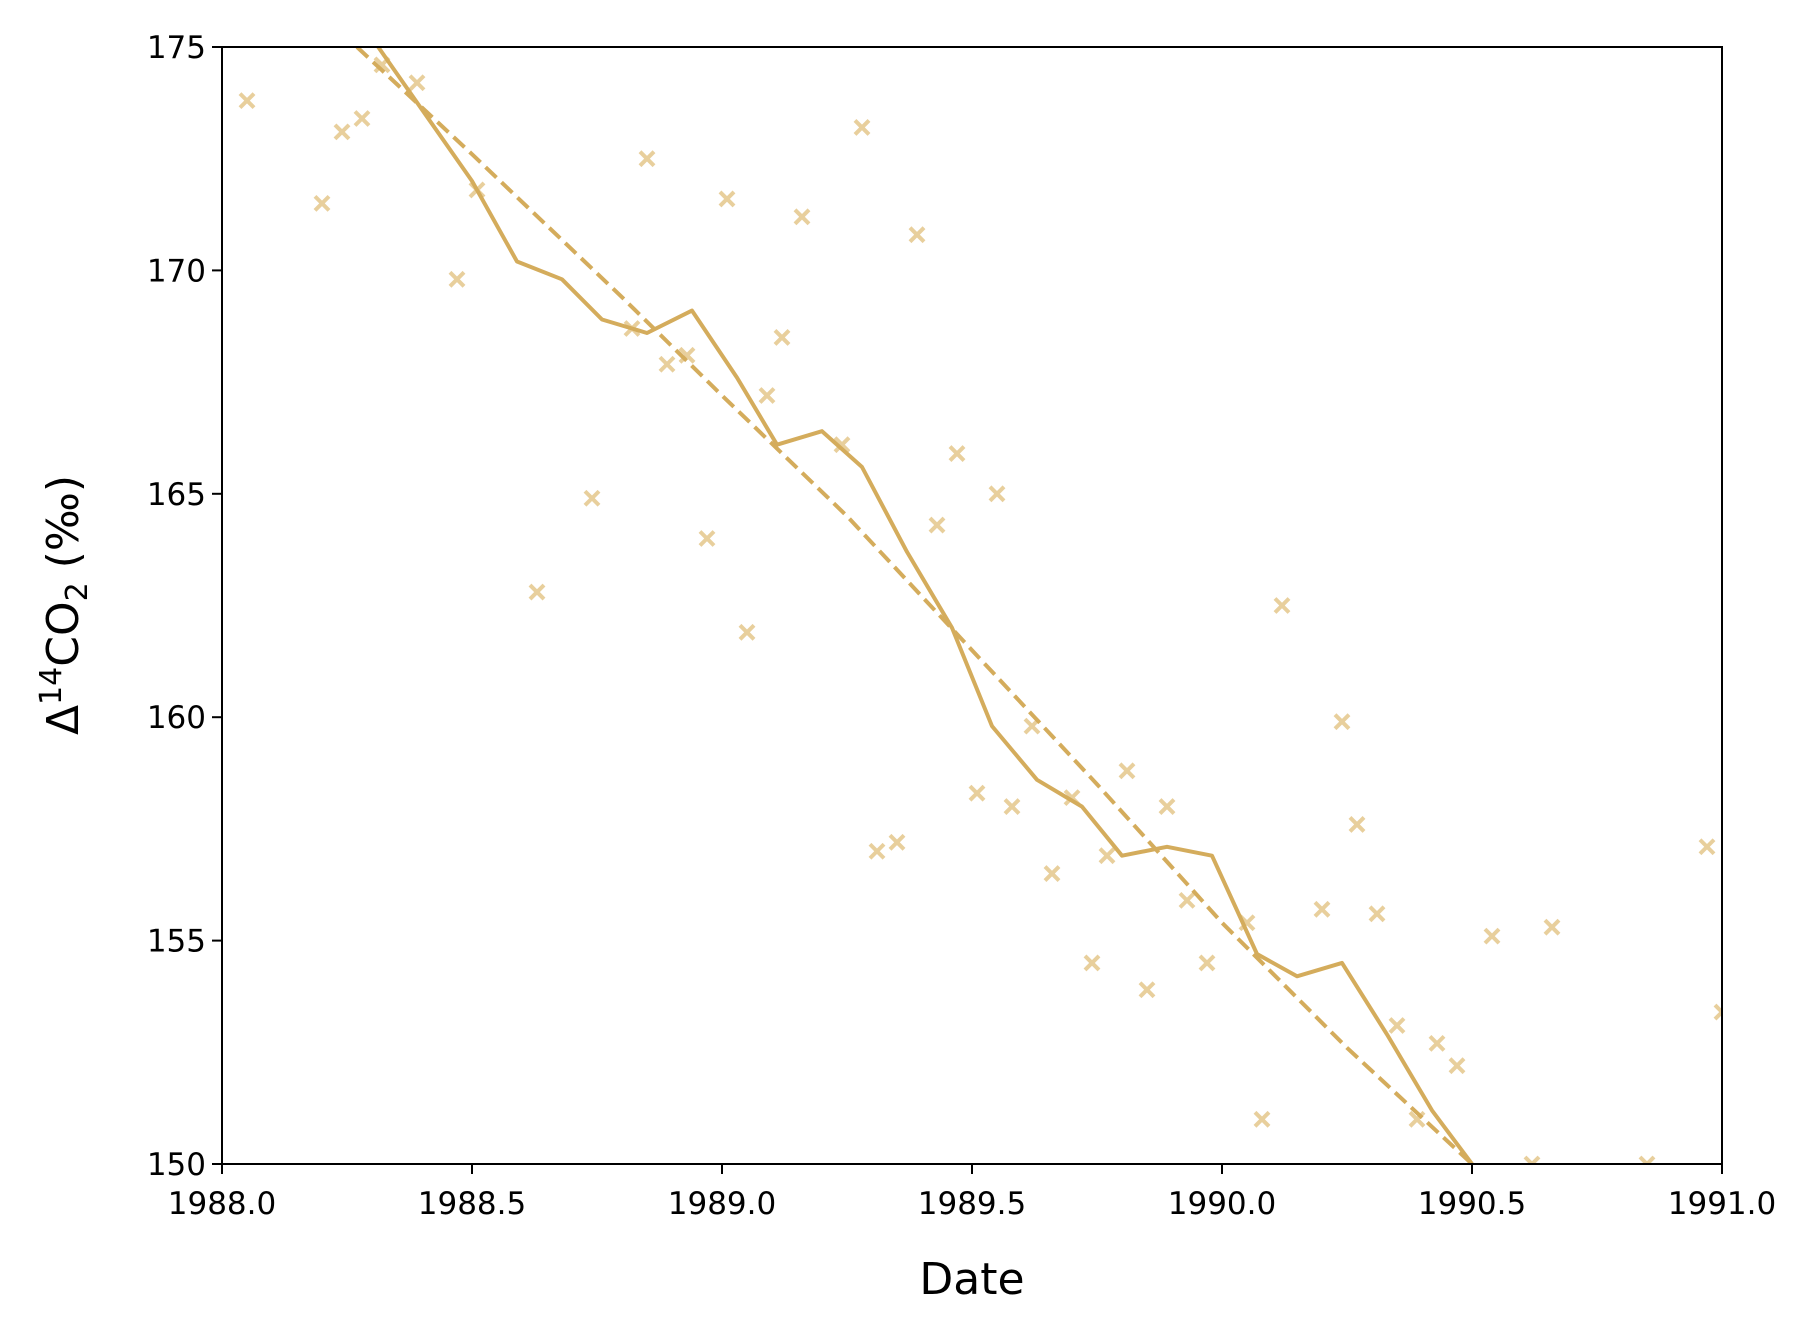  What do you see at coordinates (1222, 1204) in the screenshot?
I see `x-tick-label: 1990.0` at bounding box center [1222, 1204].